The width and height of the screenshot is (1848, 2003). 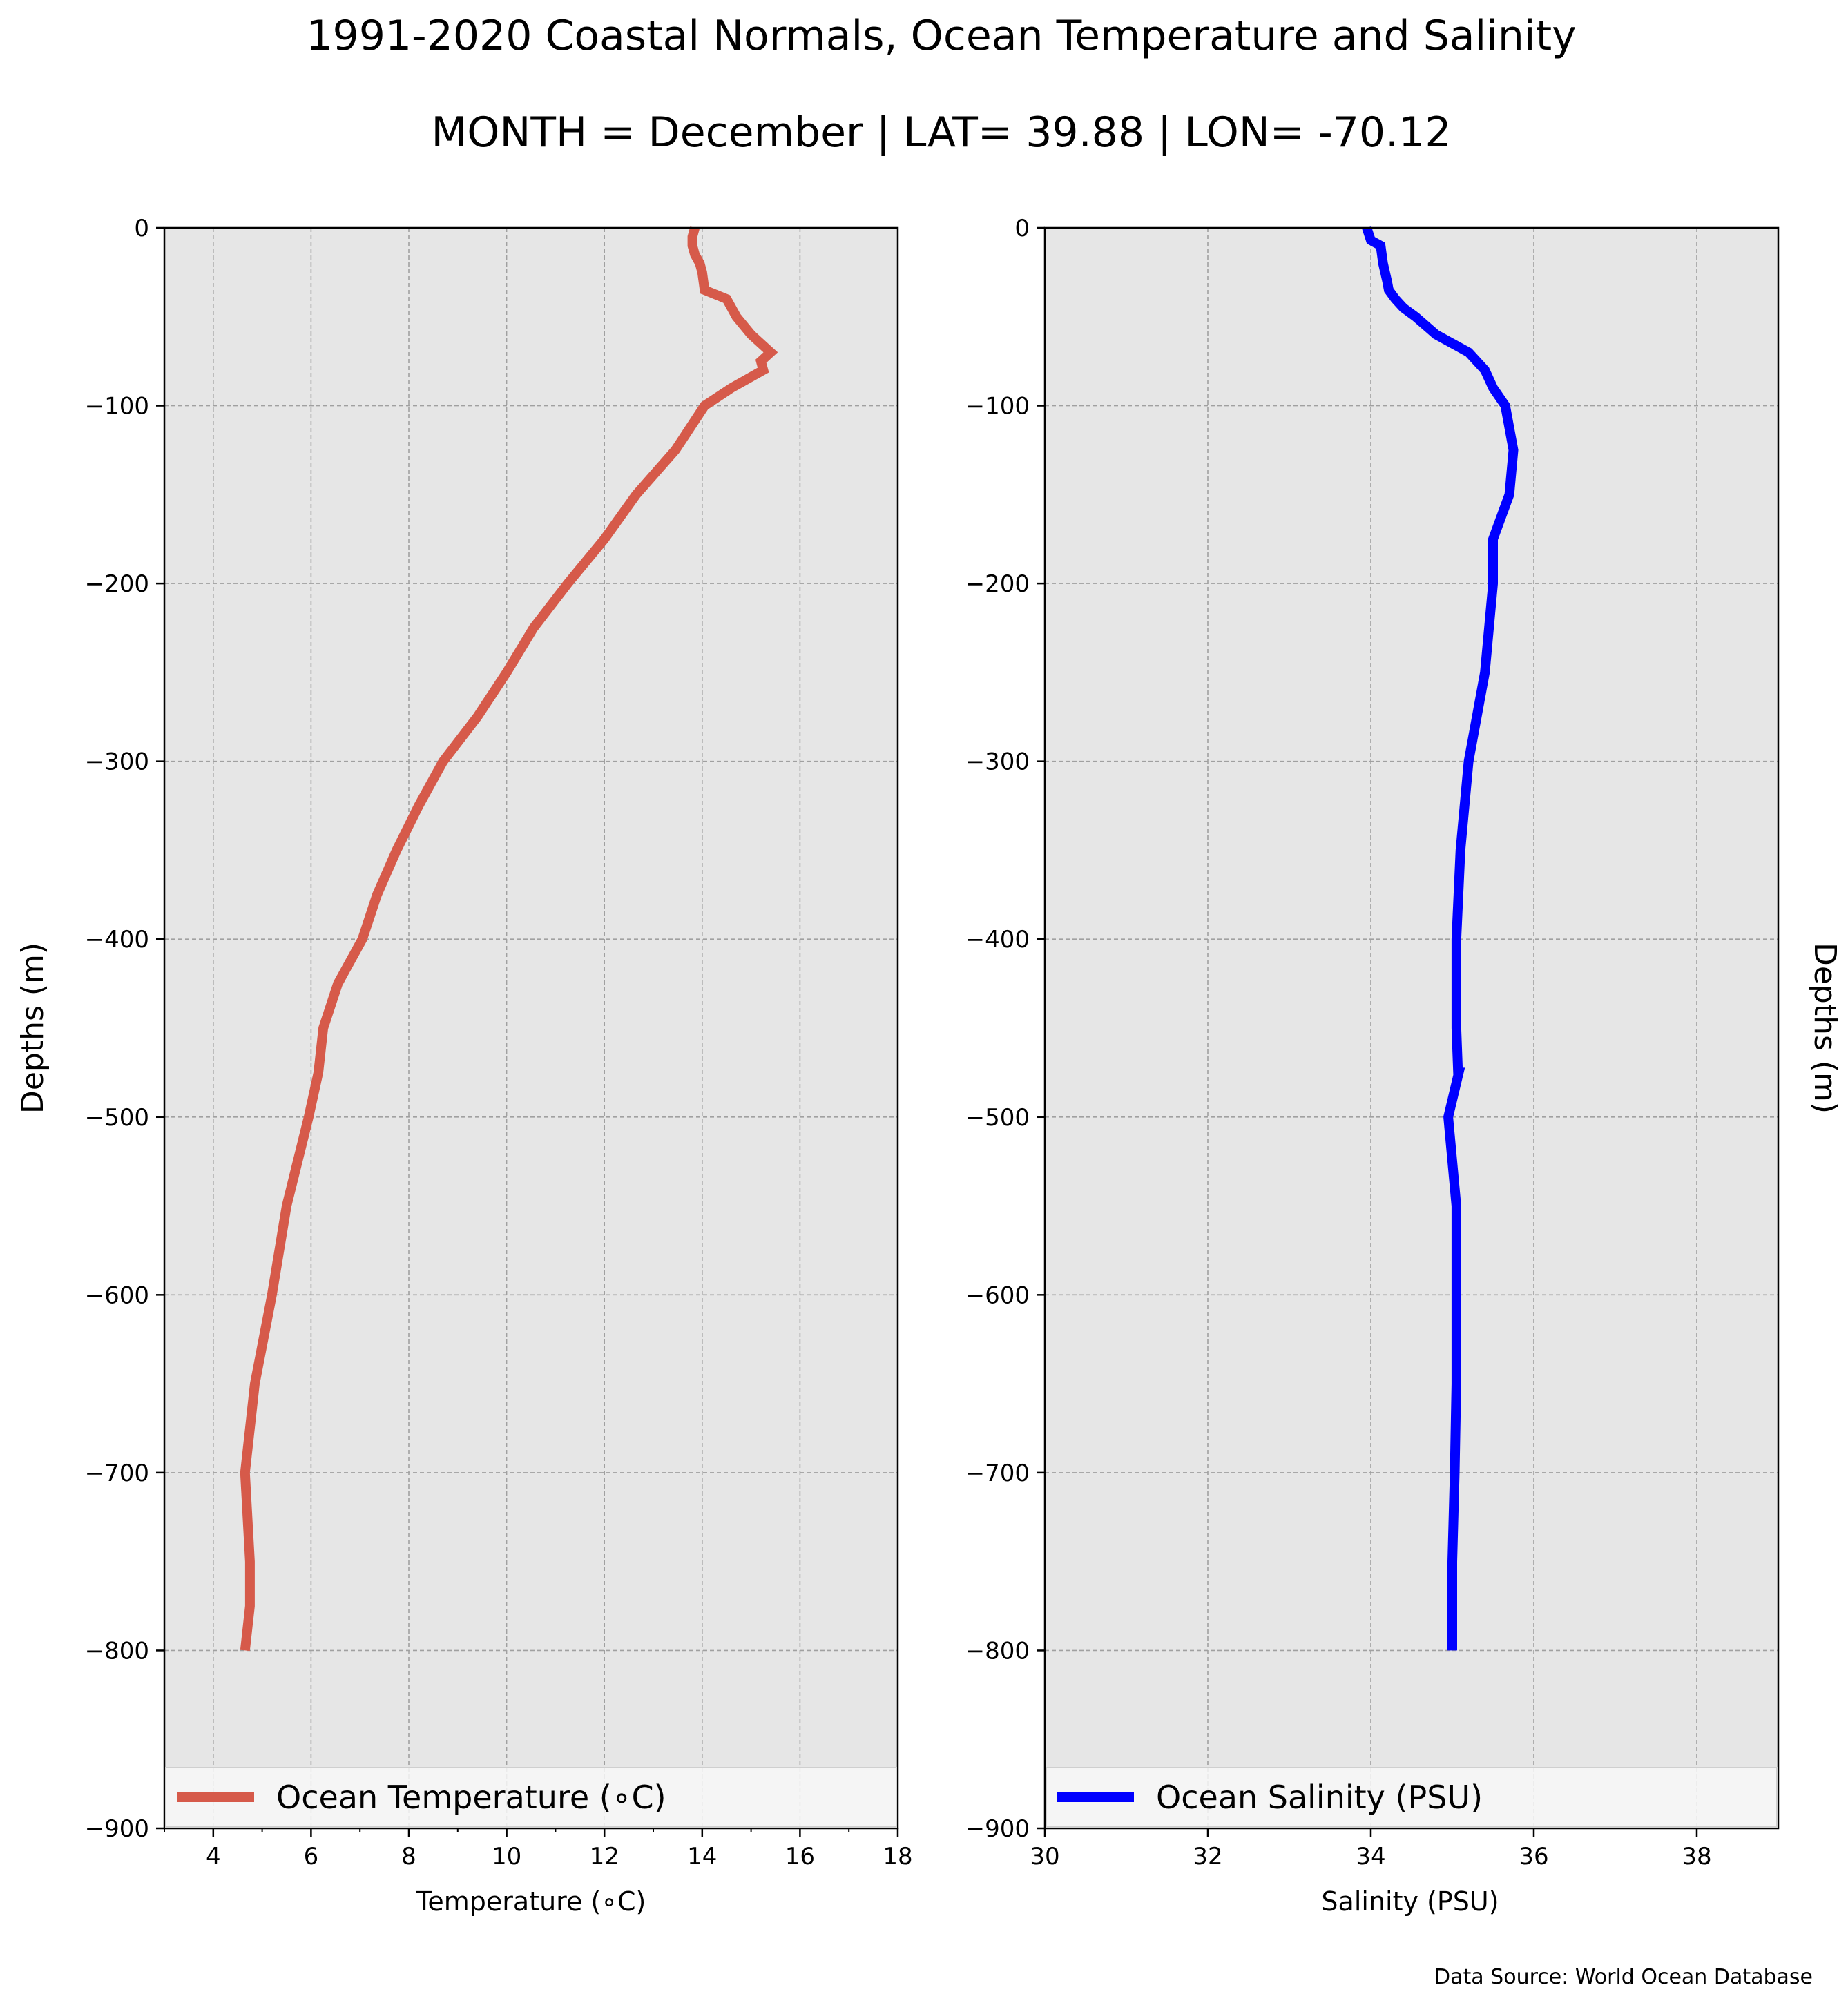 What do you see at coordinates (117, 1651) in the screenshot?
I see `temperature-y-tick-label: −800` at bounding box center [117, 1651].